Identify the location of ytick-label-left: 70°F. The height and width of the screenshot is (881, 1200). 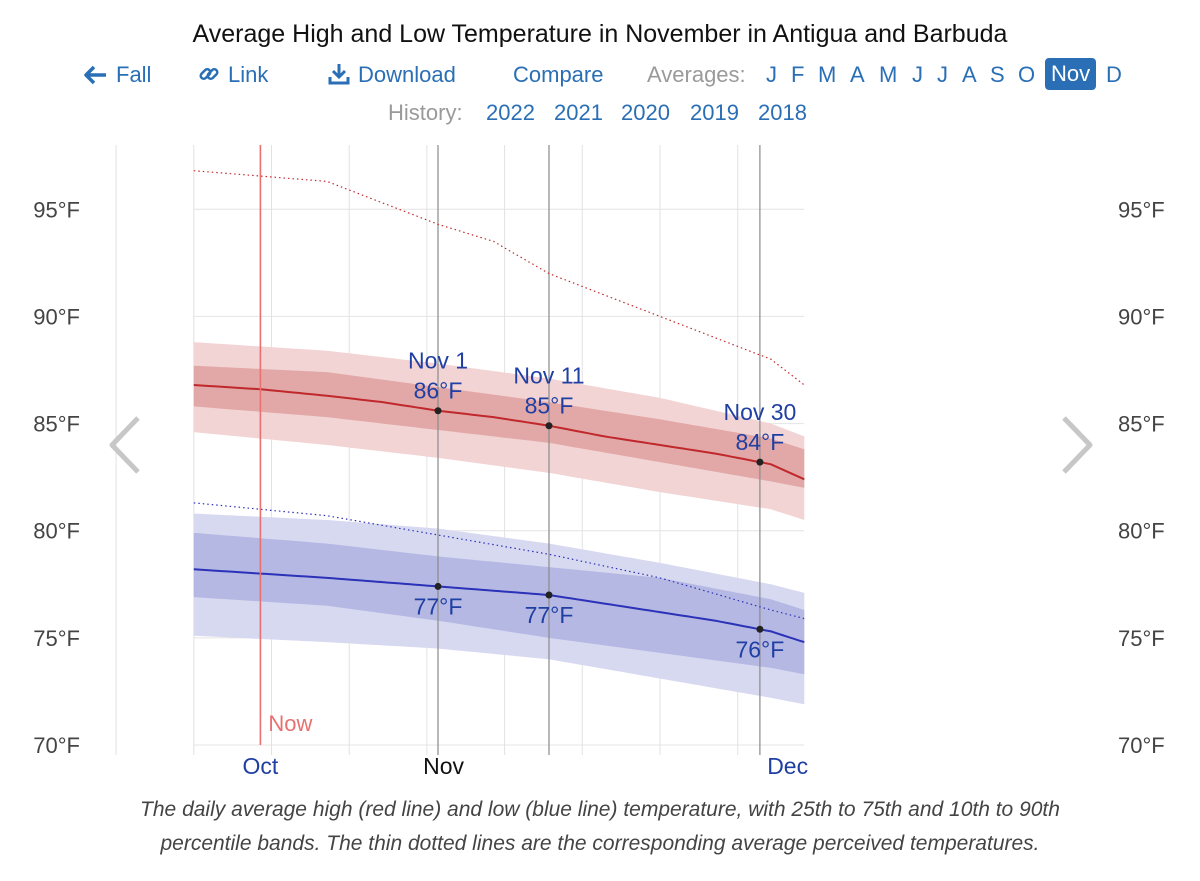
(56, 745).